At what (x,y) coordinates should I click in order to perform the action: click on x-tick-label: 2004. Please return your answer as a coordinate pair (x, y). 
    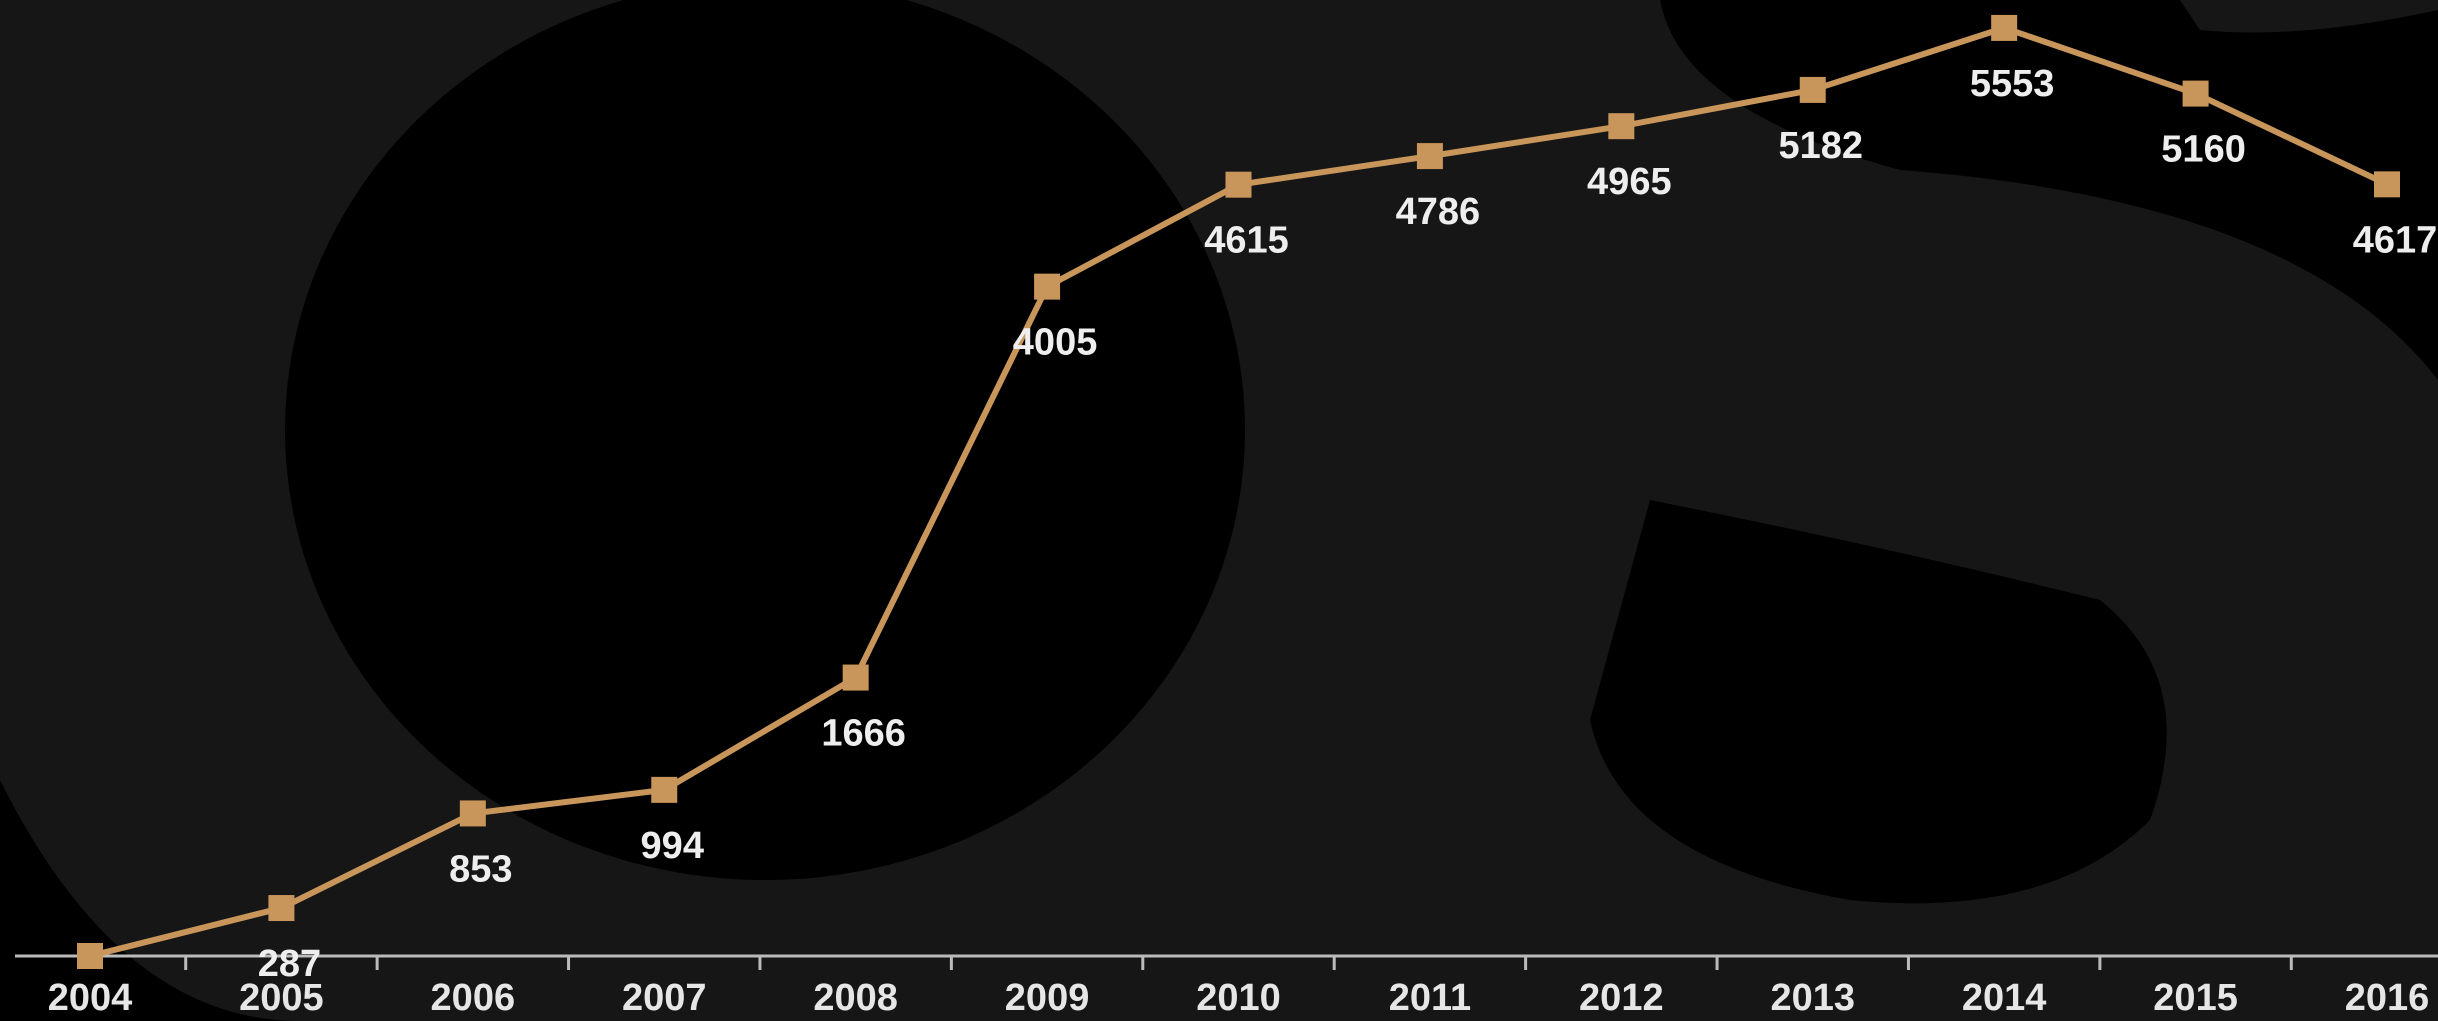
    Looking at the image, I should click on (90, 998).